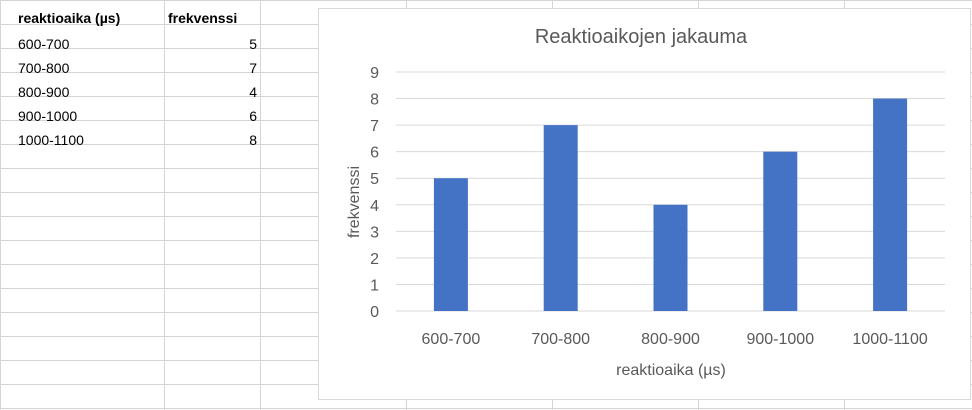  I want to click on y-tick-label: 3, so click(374, 232).